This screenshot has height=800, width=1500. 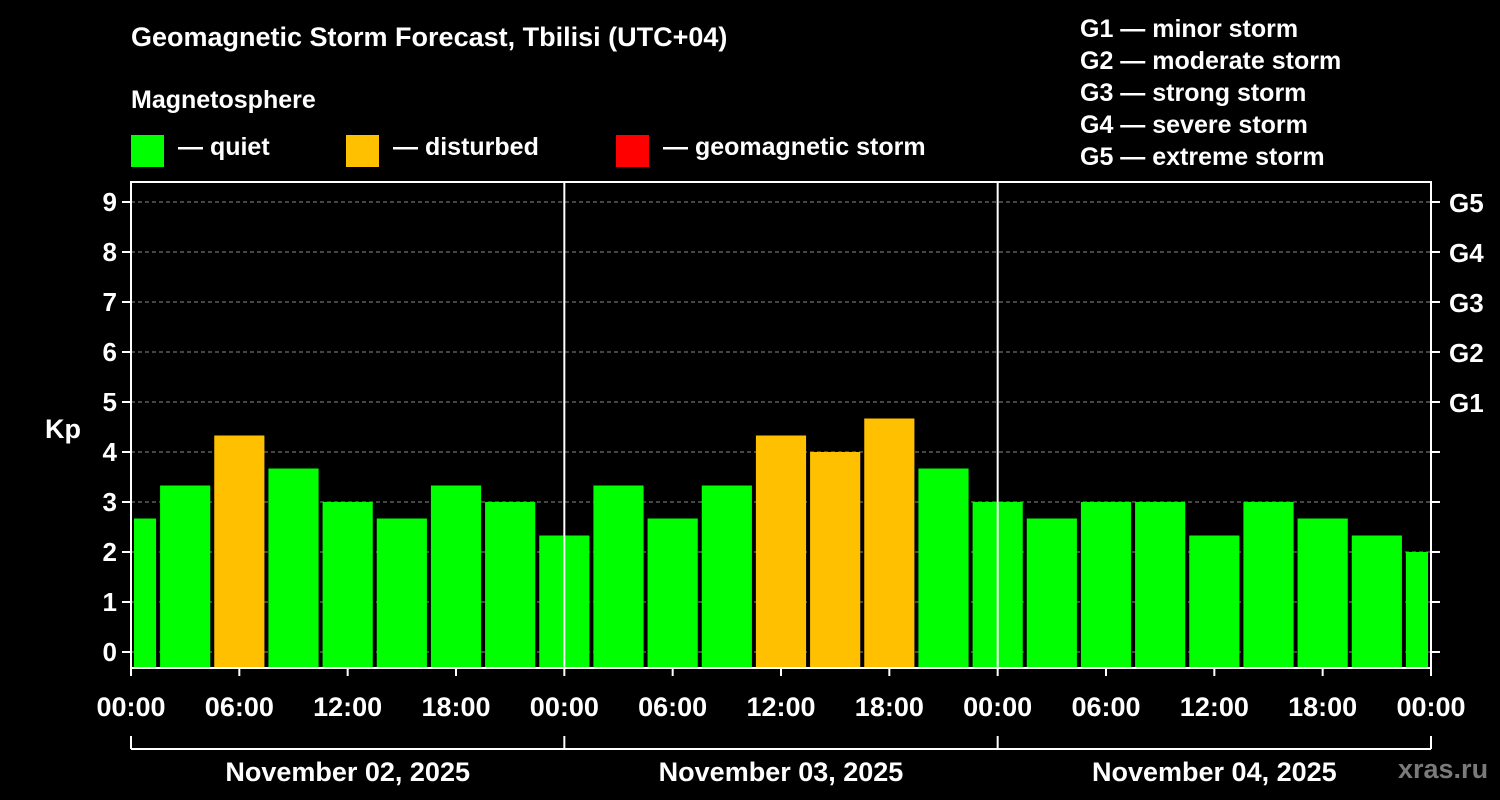 What do you see at coordinates (347, 772) in the screenshot?
I see `date-label: November 02, 2025` at bounding box center [347, 772].